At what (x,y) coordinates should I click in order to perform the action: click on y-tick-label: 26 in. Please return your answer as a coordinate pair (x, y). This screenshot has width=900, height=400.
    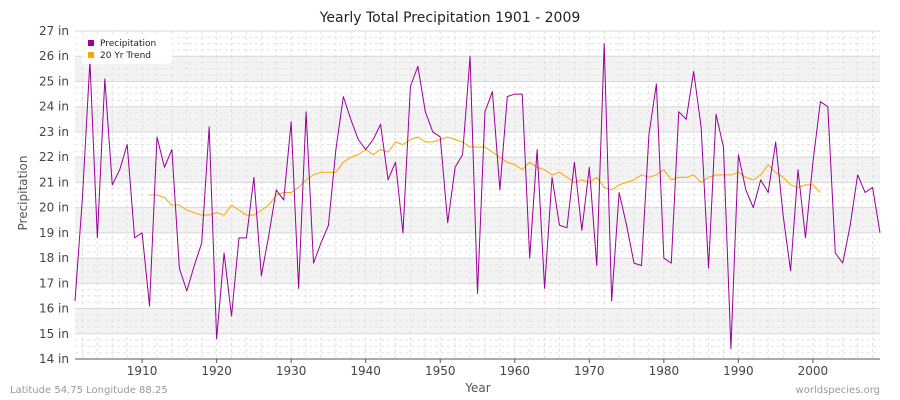
    Looking at the image, I should click on (54, 56).